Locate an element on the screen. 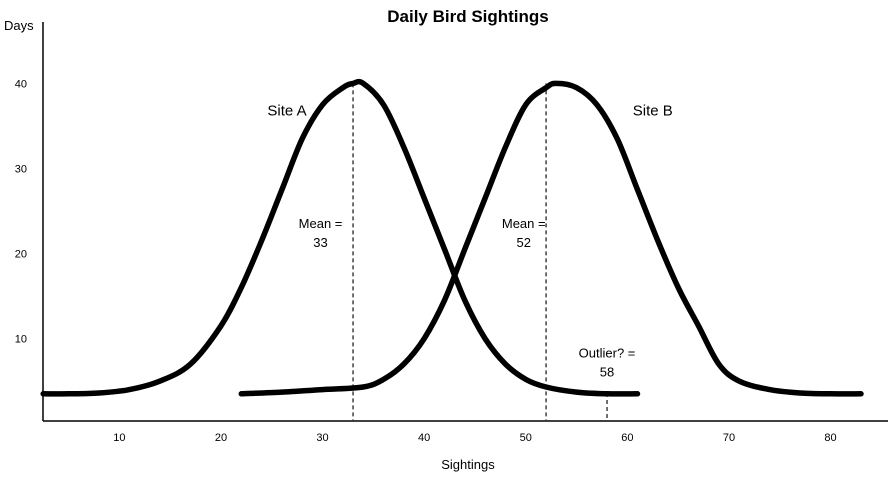  annotation-line2: 58 is located at coordinates (607, 371).